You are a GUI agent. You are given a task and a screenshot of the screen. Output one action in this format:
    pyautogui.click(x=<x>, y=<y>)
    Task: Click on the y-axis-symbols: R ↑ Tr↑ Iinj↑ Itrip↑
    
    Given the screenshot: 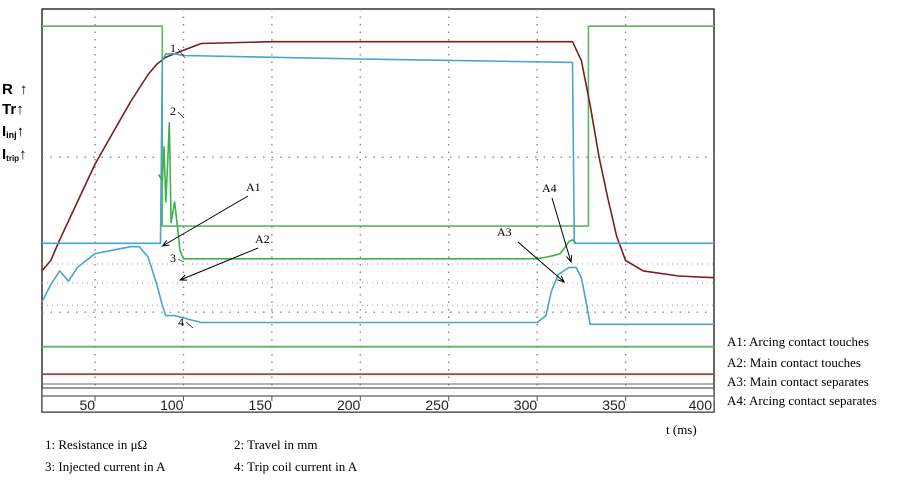 What is the action you would take?
    pyautogui.click(x=15, y=122)
    